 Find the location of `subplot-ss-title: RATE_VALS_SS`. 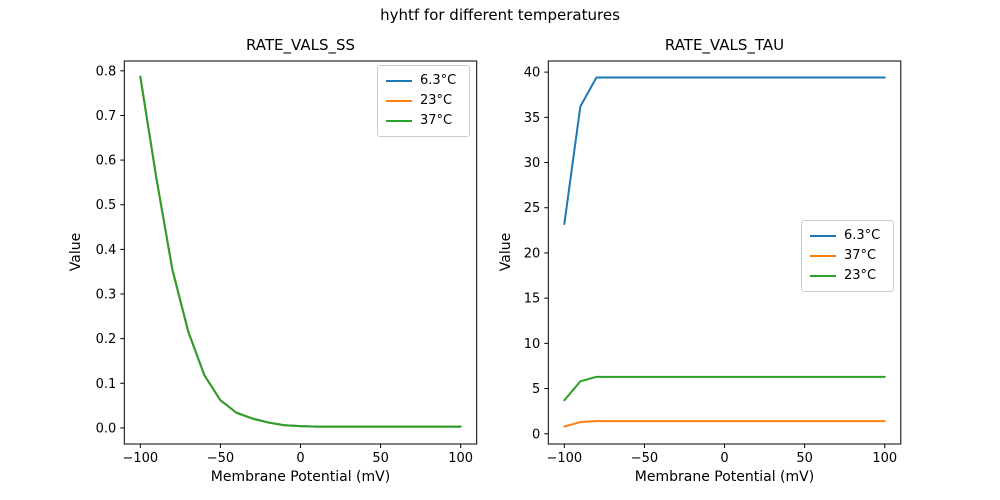

subplot-ss-title: RATE_VALS_SS is located at coordinates (300, 45).